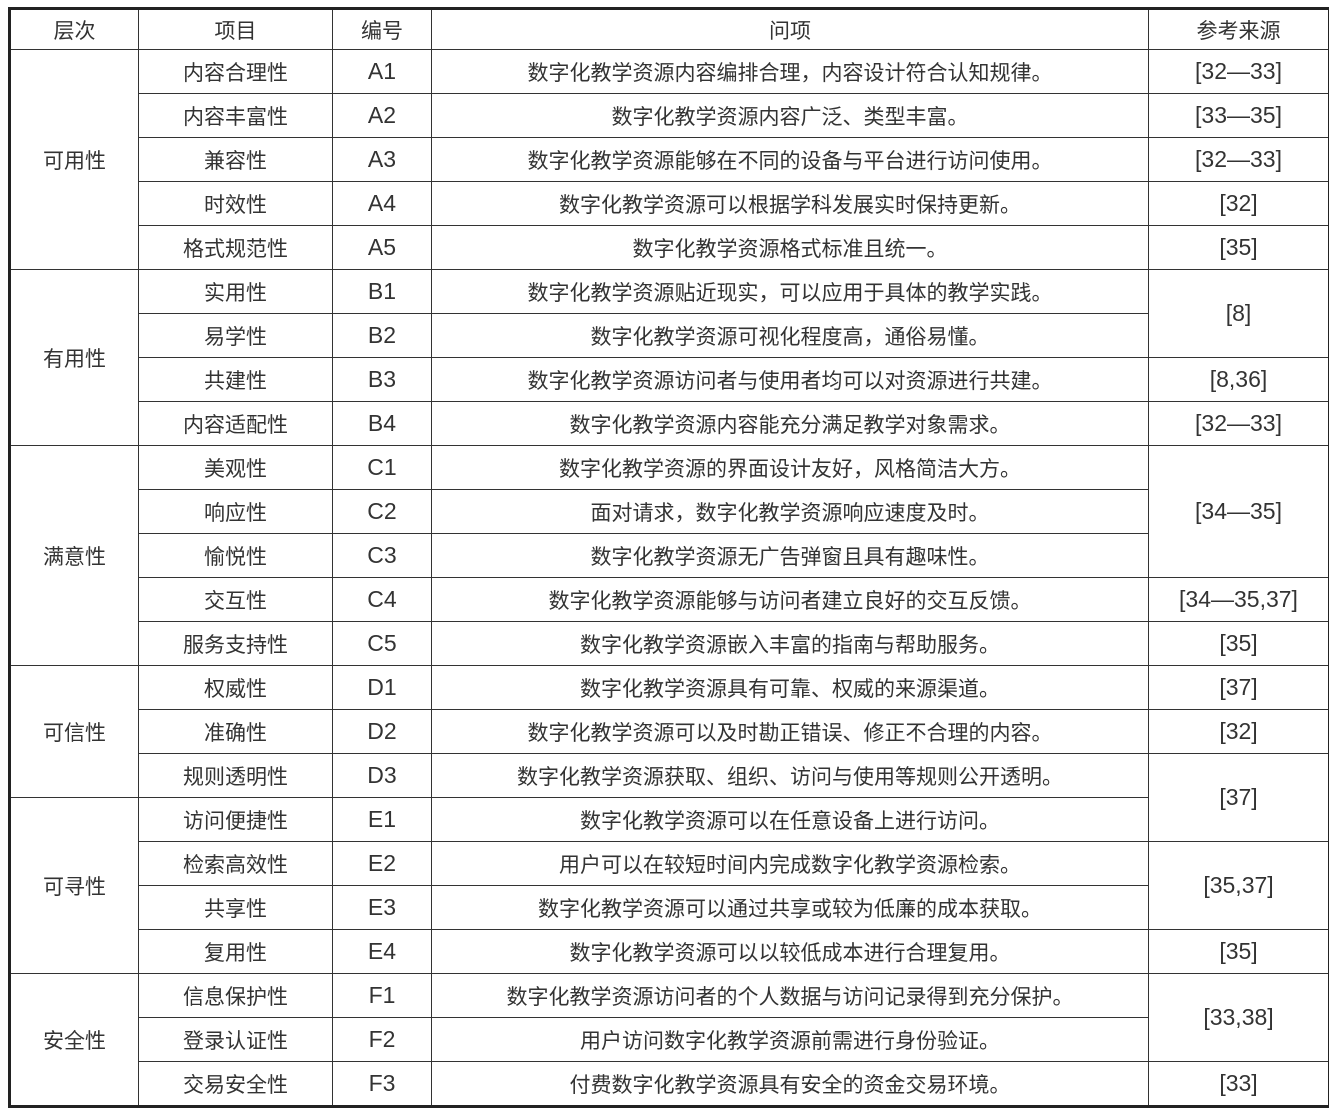  I want to click on item-cell: 交互性, so click(235, 599).